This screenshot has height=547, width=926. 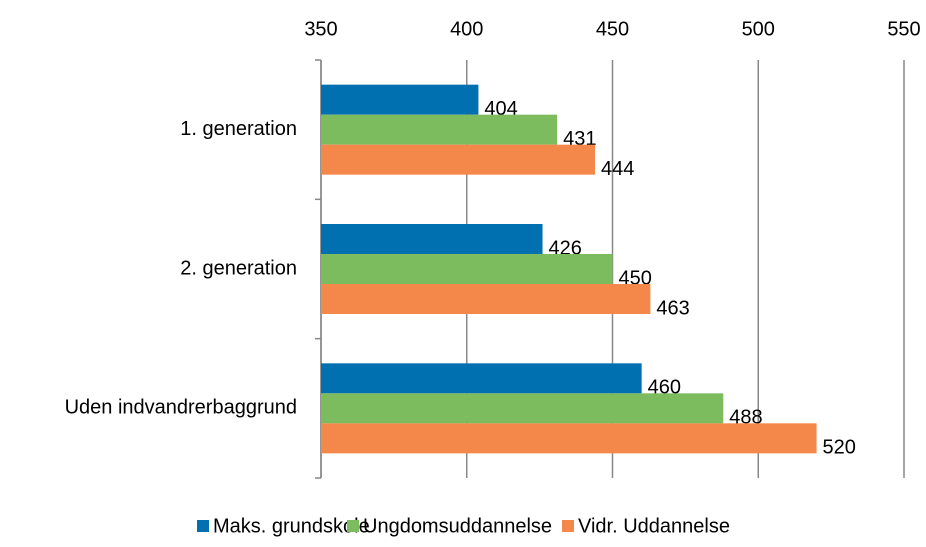 What do you see at coordinates (672, 308) in the screenshot?
I see `data-label: 463` at bounding box center [672, 308].